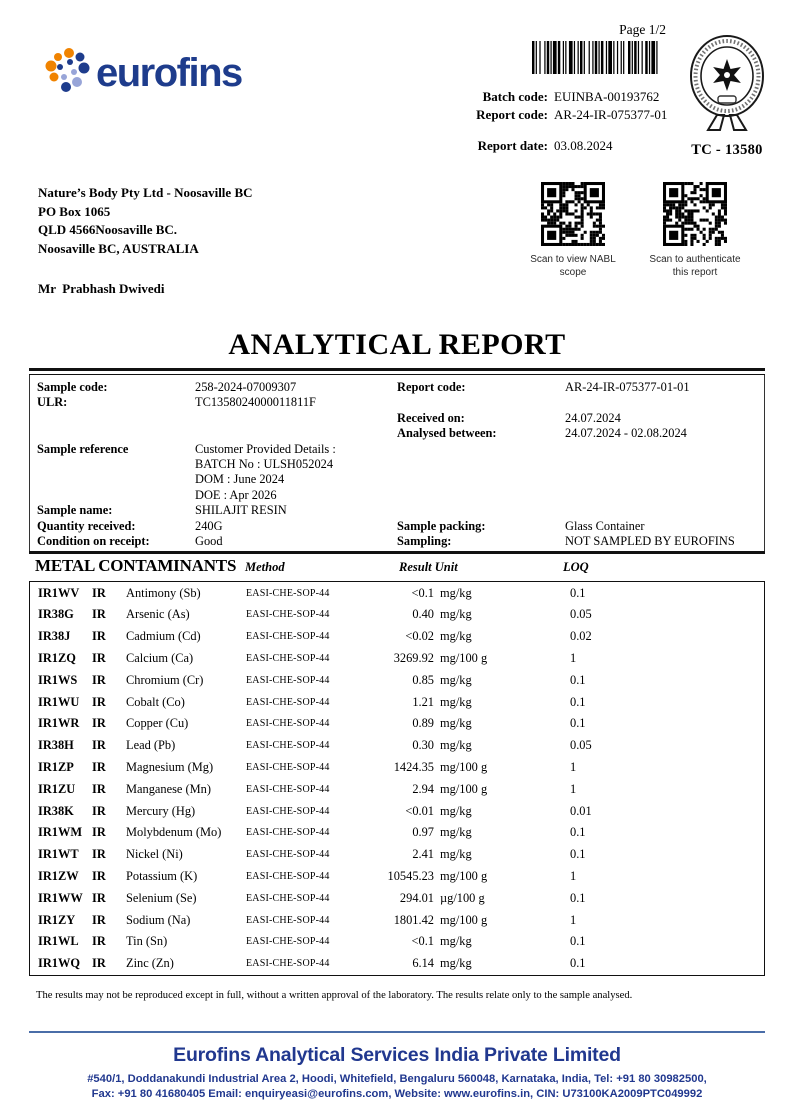  What do you see at coordinates (595, 57) in the screenshot?
I see `barcode-icon` at bounding box center [595, 57].